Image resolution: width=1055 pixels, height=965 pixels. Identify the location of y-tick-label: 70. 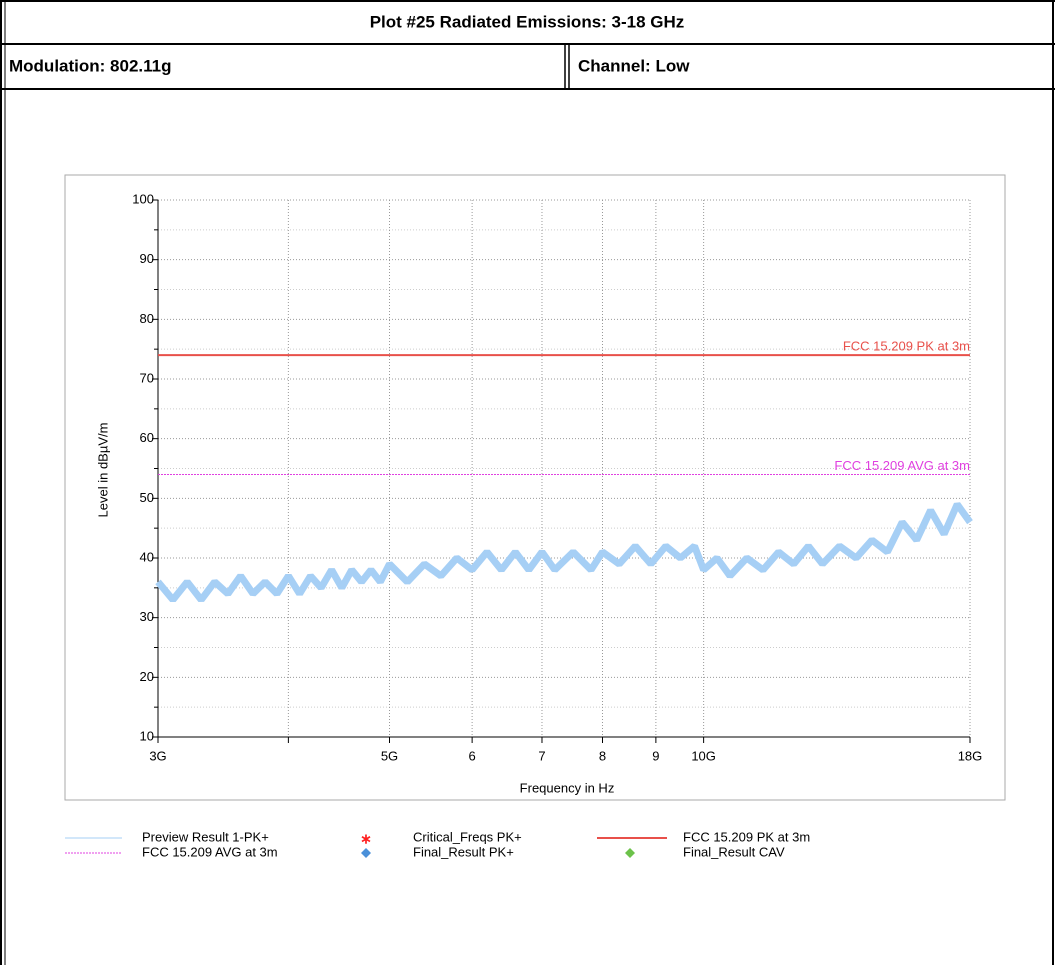
(147, 377).